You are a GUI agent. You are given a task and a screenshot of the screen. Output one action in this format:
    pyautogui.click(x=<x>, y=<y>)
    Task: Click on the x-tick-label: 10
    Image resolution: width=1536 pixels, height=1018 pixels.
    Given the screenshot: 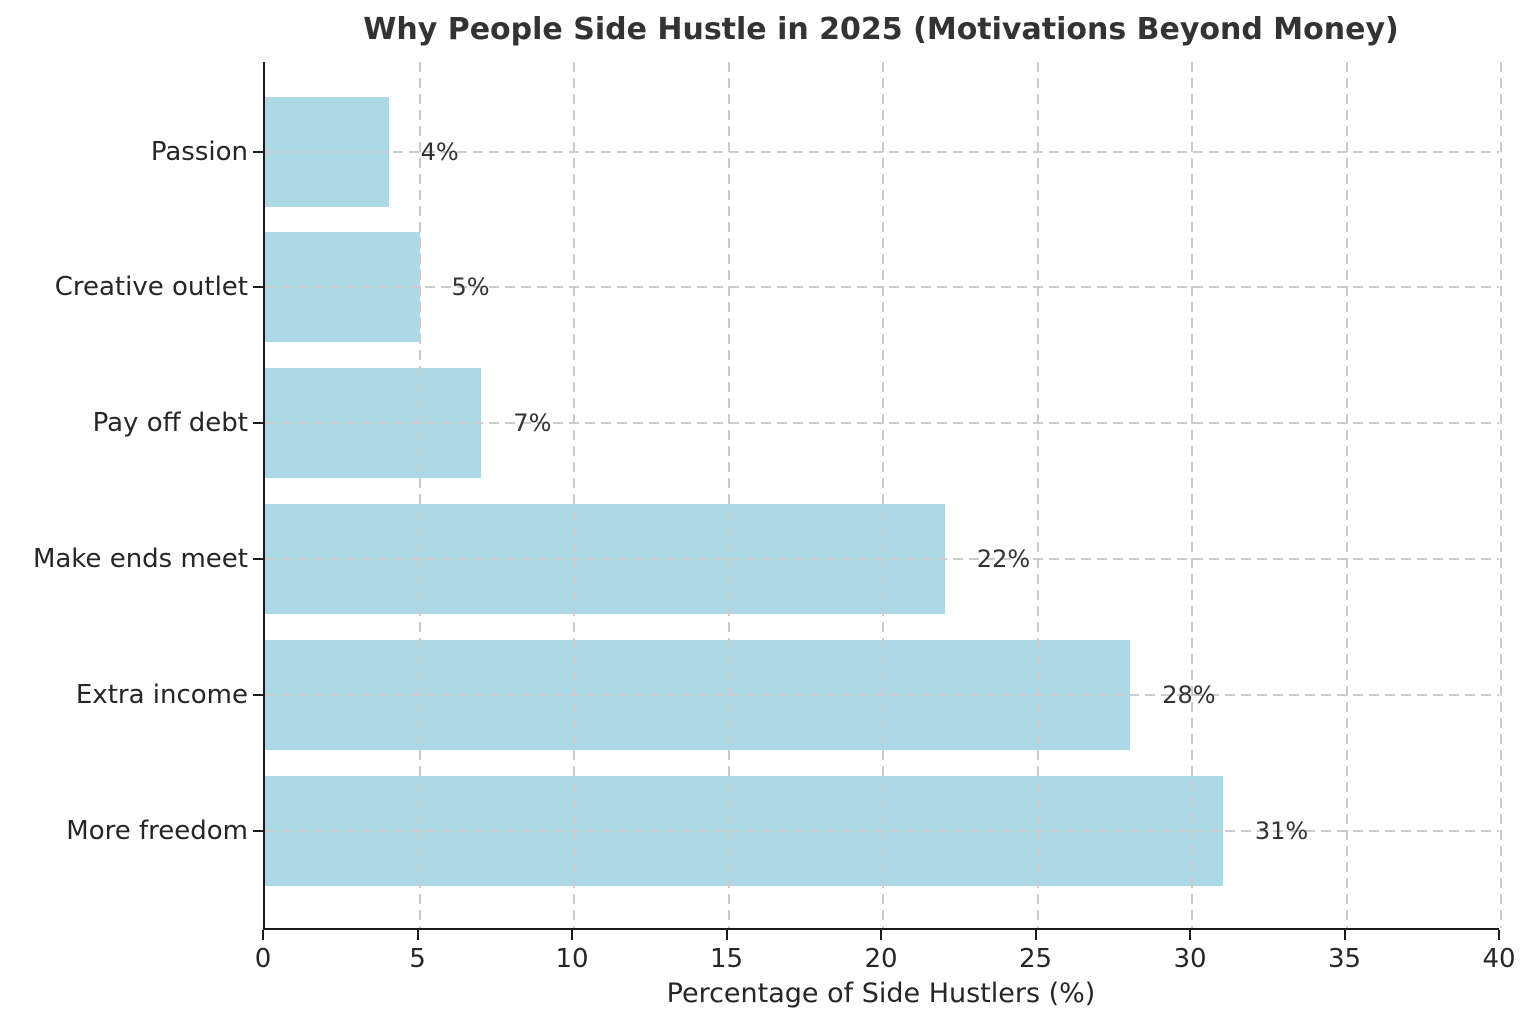 What is the action you would take?
    pyautogui.click(x=572, y=959)
    